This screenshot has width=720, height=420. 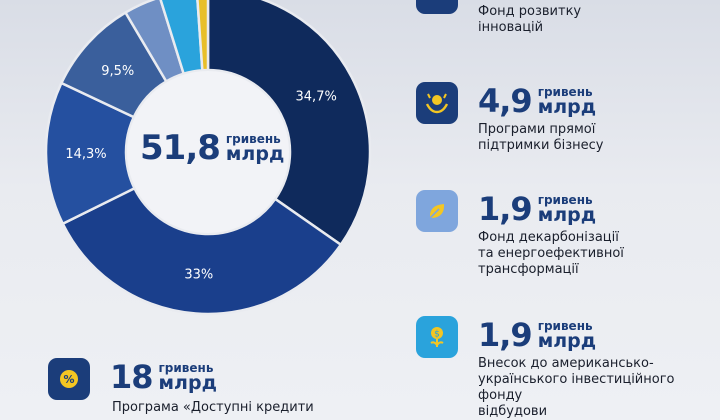 I want to click on flower-coin-icon: $, so click(x=437, y=337).